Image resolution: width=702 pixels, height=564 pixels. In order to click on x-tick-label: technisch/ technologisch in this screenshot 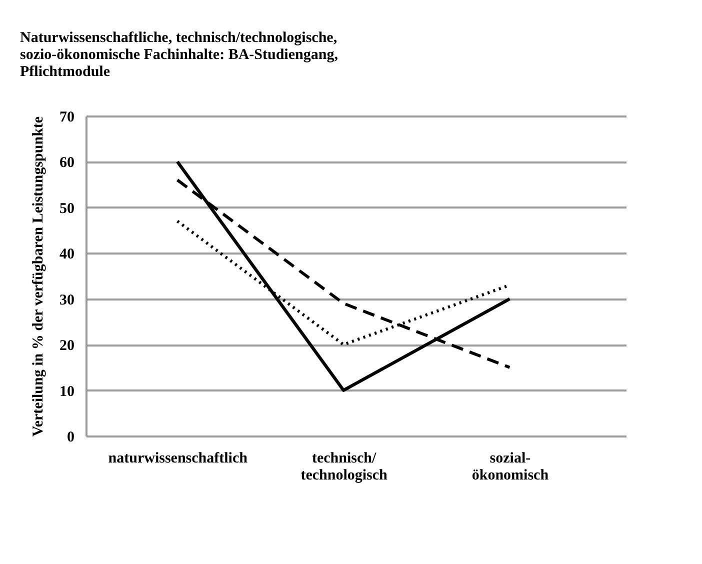, I will do `click(344, 467)`.